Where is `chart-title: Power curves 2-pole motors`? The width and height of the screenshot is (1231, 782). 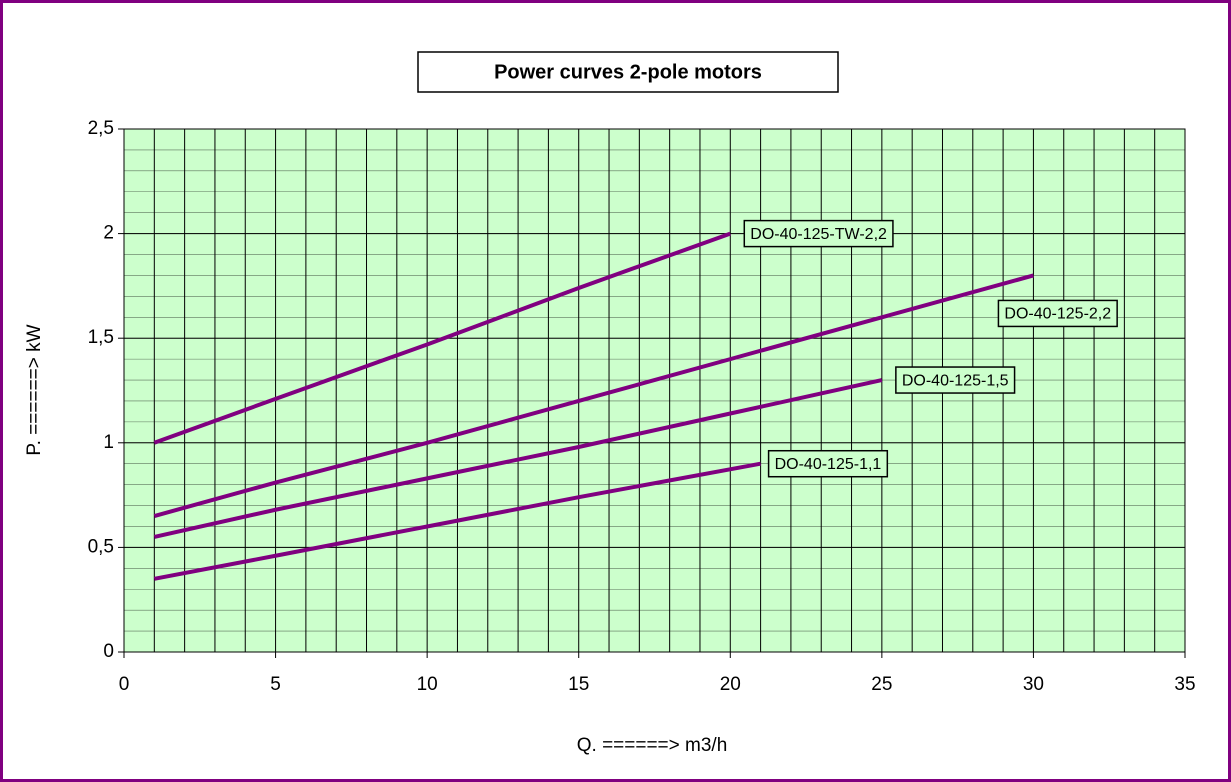 chart-title: Power curves 2-pole motors is located at coordinates (628, 72).